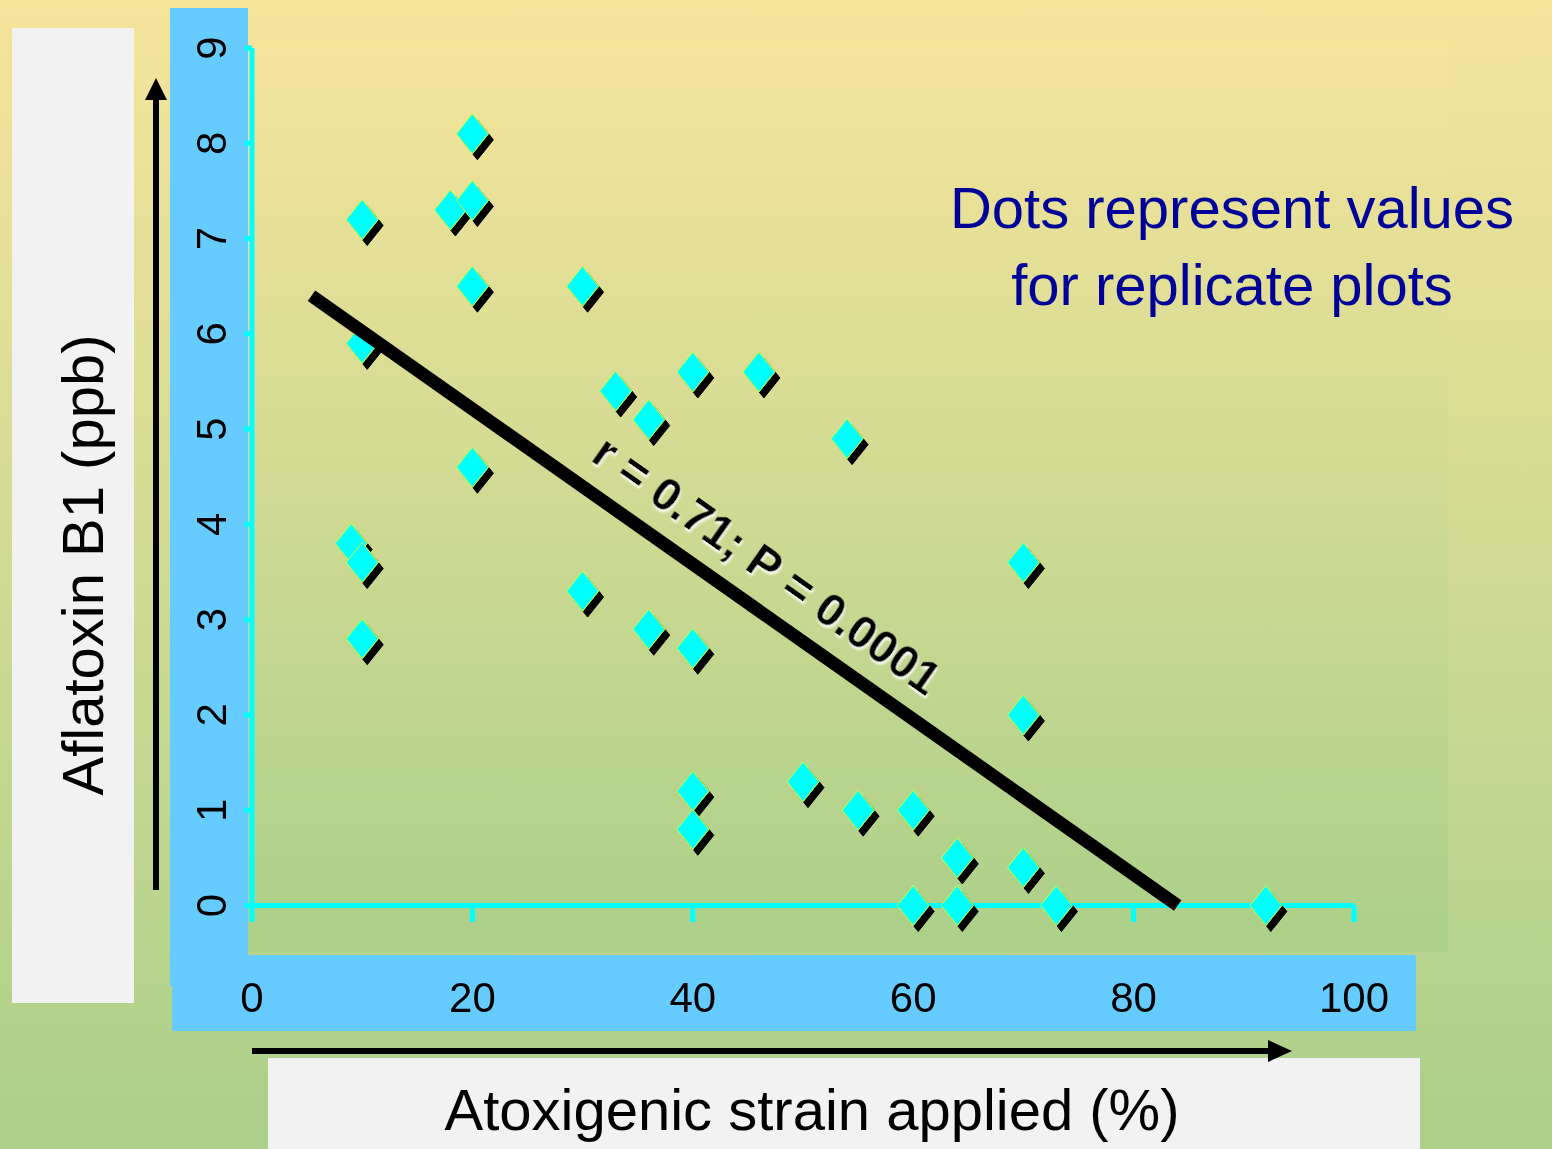 This screenshot has height=1149, width=1552. I want to click on x-axis-title: Atoxigenic strain applied (%), so click(812, 1109).